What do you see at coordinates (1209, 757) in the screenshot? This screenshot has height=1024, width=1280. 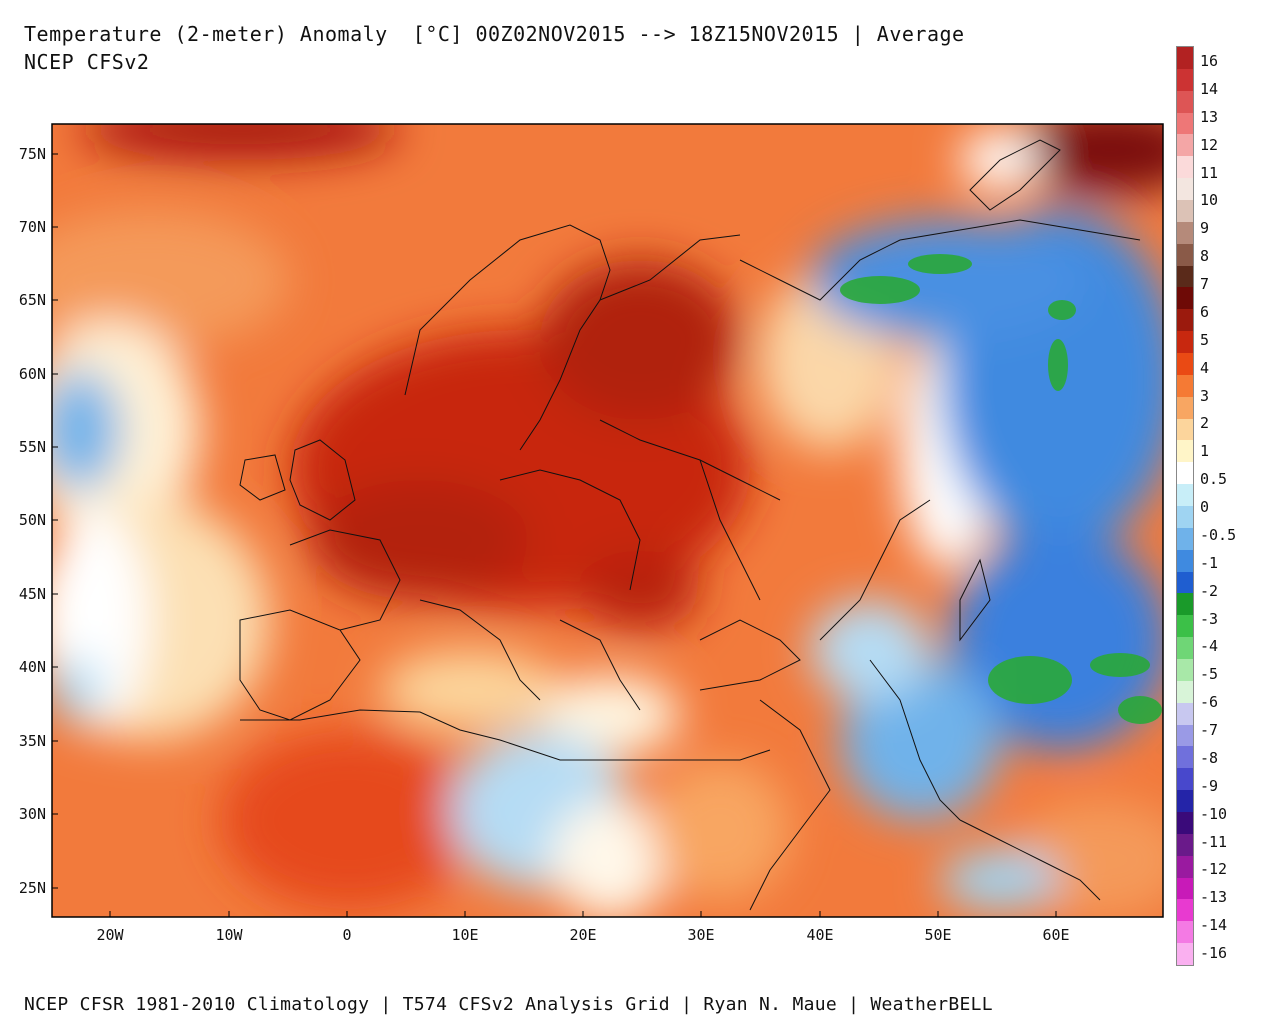 I see `colorbar-label: -8` at bounding box center [1209, 757].